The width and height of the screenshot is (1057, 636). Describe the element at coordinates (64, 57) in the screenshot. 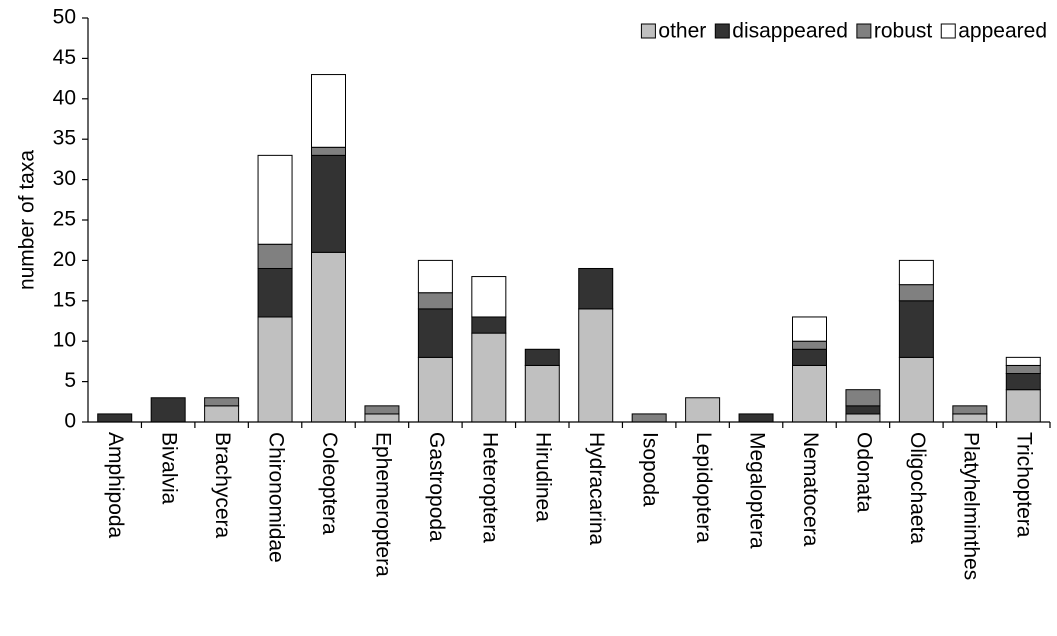

I see `y-tick-label: 45` at that location.